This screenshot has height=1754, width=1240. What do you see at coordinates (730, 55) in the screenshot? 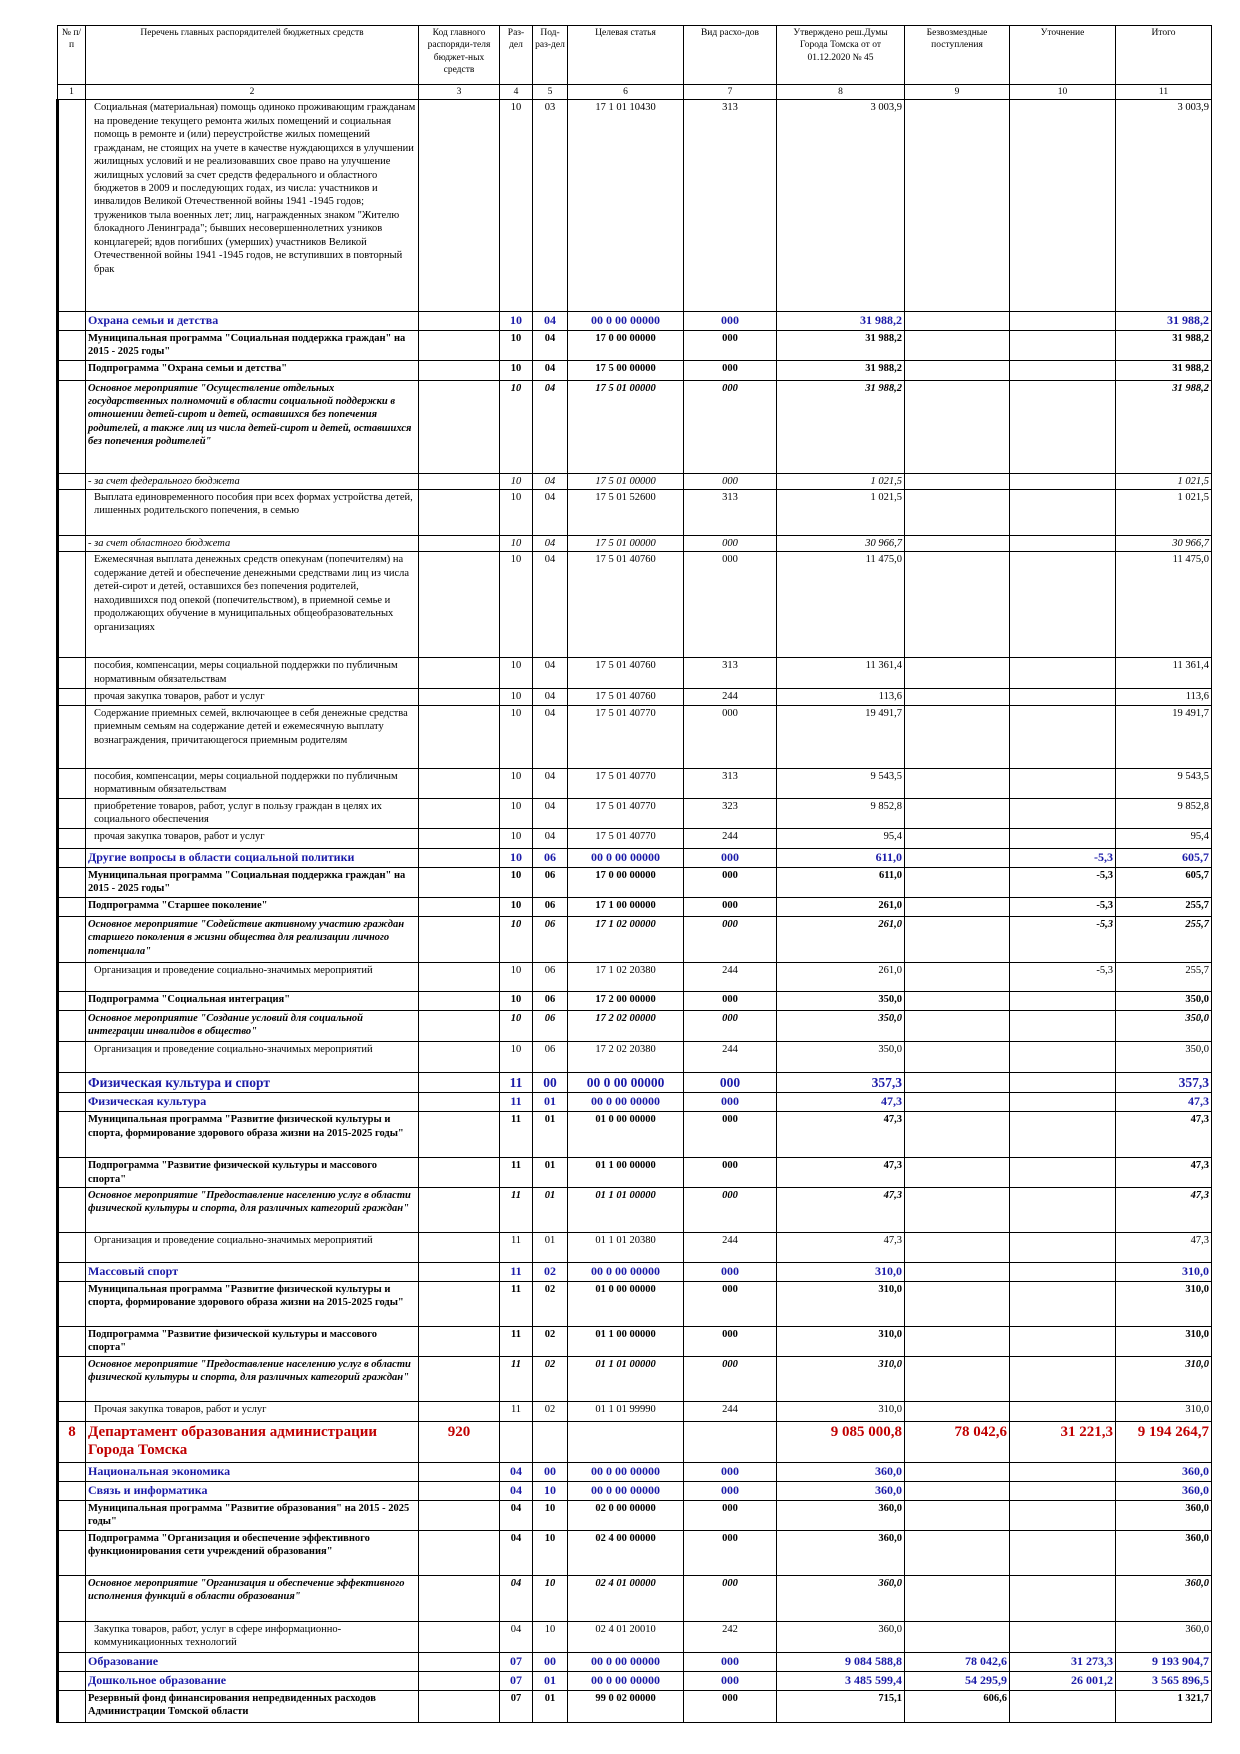
I see `header-cell: Вид расхо-дов` at bounding box center [730, 55].